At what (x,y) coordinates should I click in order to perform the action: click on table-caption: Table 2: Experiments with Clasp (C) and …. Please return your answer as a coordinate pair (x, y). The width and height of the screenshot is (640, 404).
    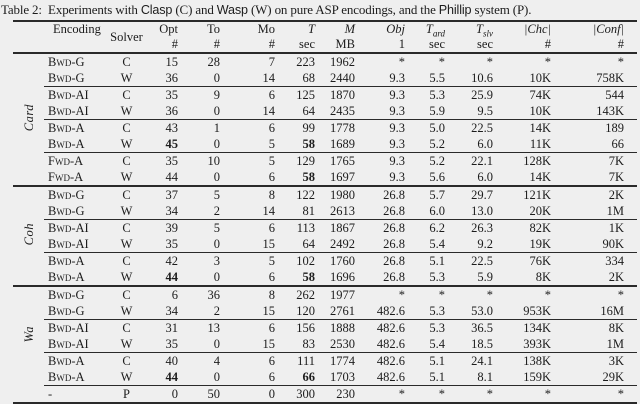
    Looking at the image, I should click on (320, 9).